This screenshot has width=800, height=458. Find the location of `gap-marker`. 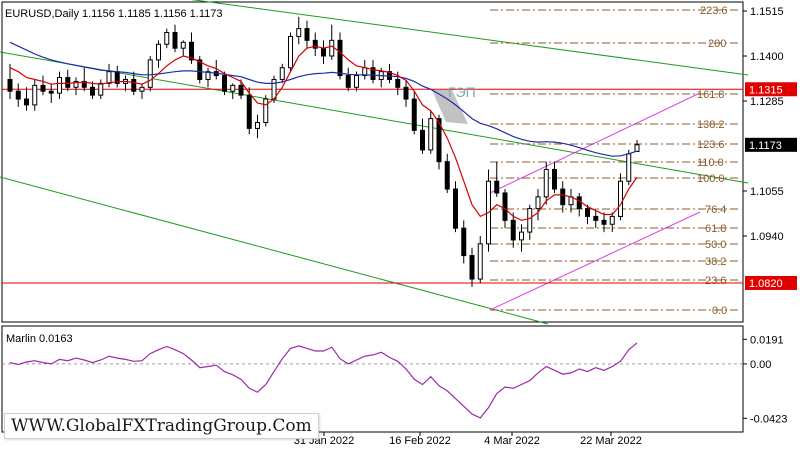

gap-marker is located at coordinates (450, 107).